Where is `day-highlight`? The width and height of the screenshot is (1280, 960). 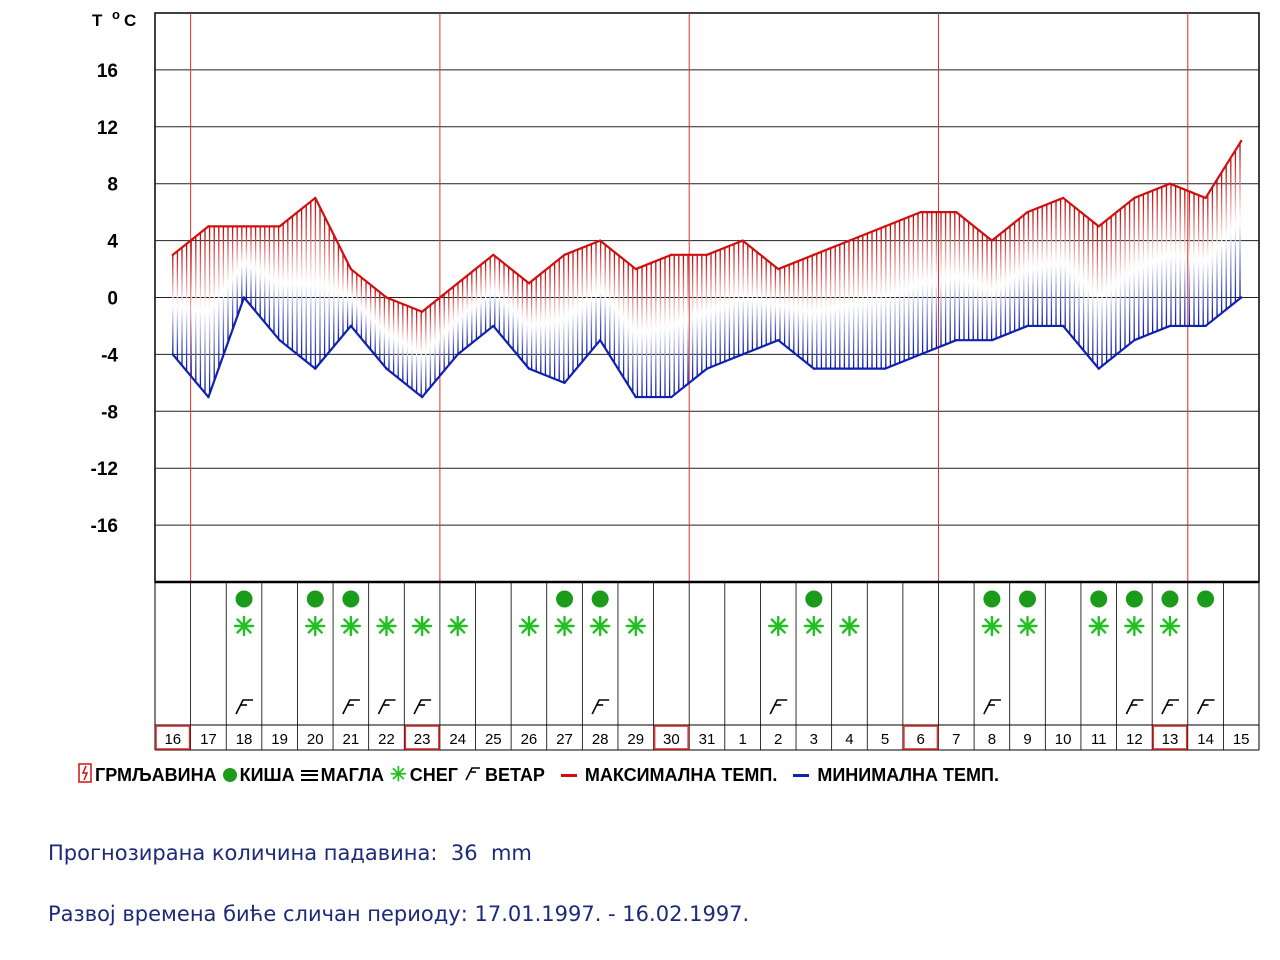
day-highlight is located at coordinates (422, 737).